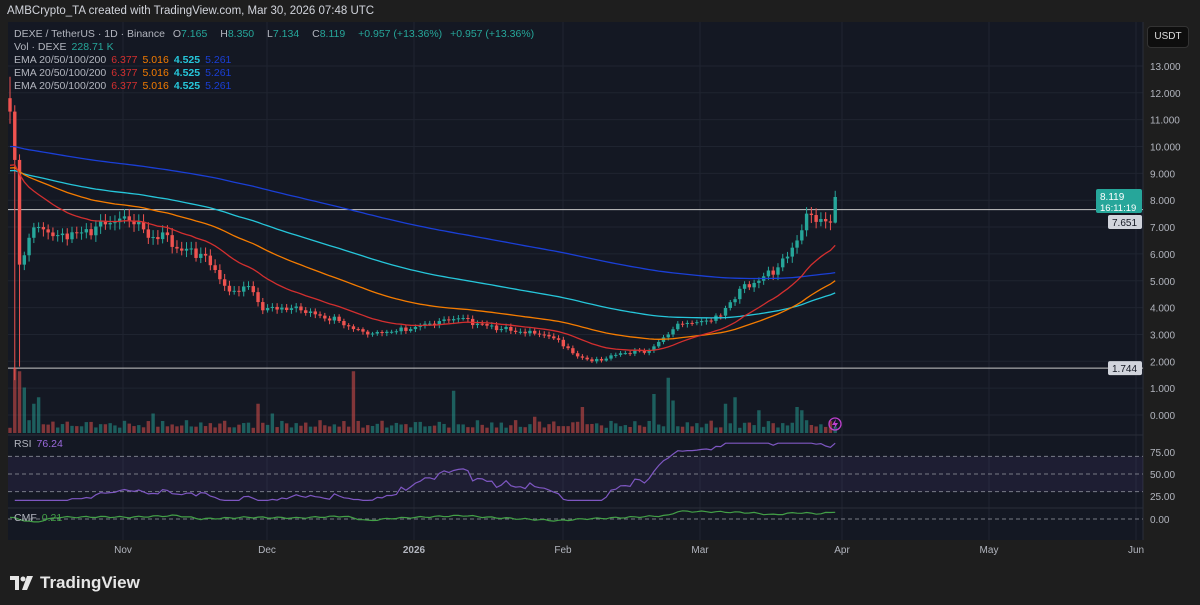  Describe the element at coordinates (1162, 201) in the screenshot. I see `price-axis-label: 8.000` at that location.